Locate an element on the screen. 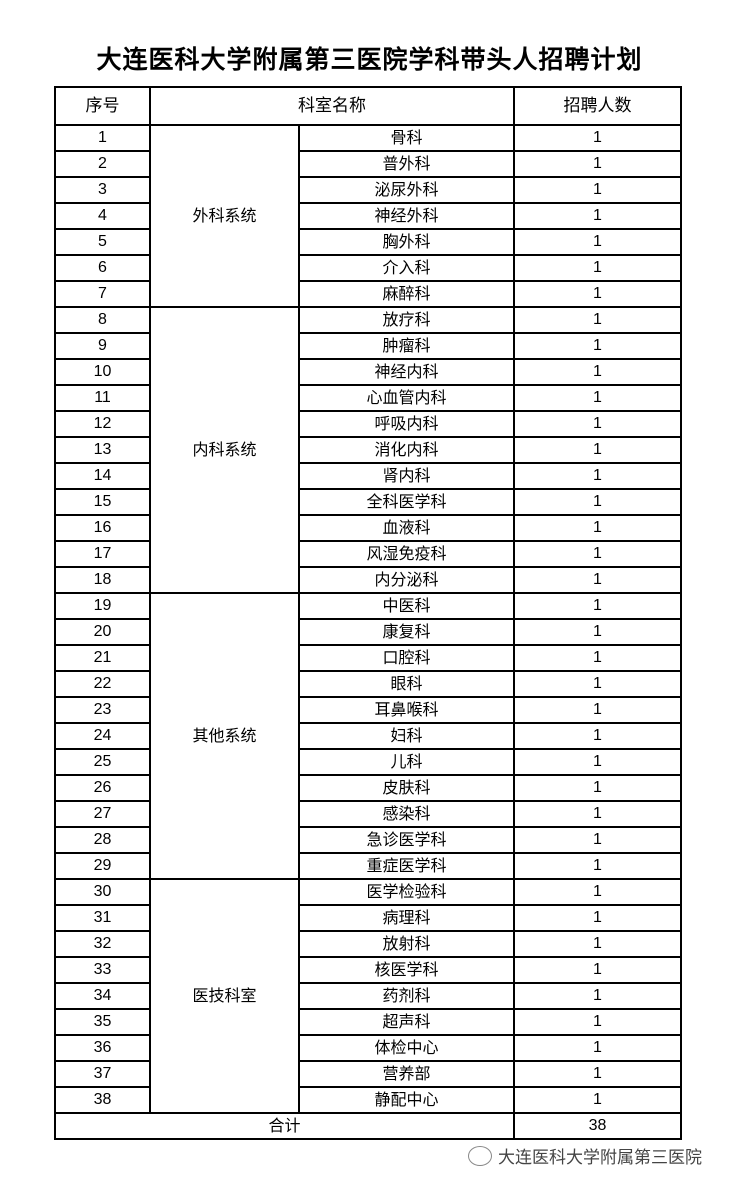 Image resolution: width=739 pixels, height=1188 pixels. department-name: 介入科 is located at coordinates (406, 268).